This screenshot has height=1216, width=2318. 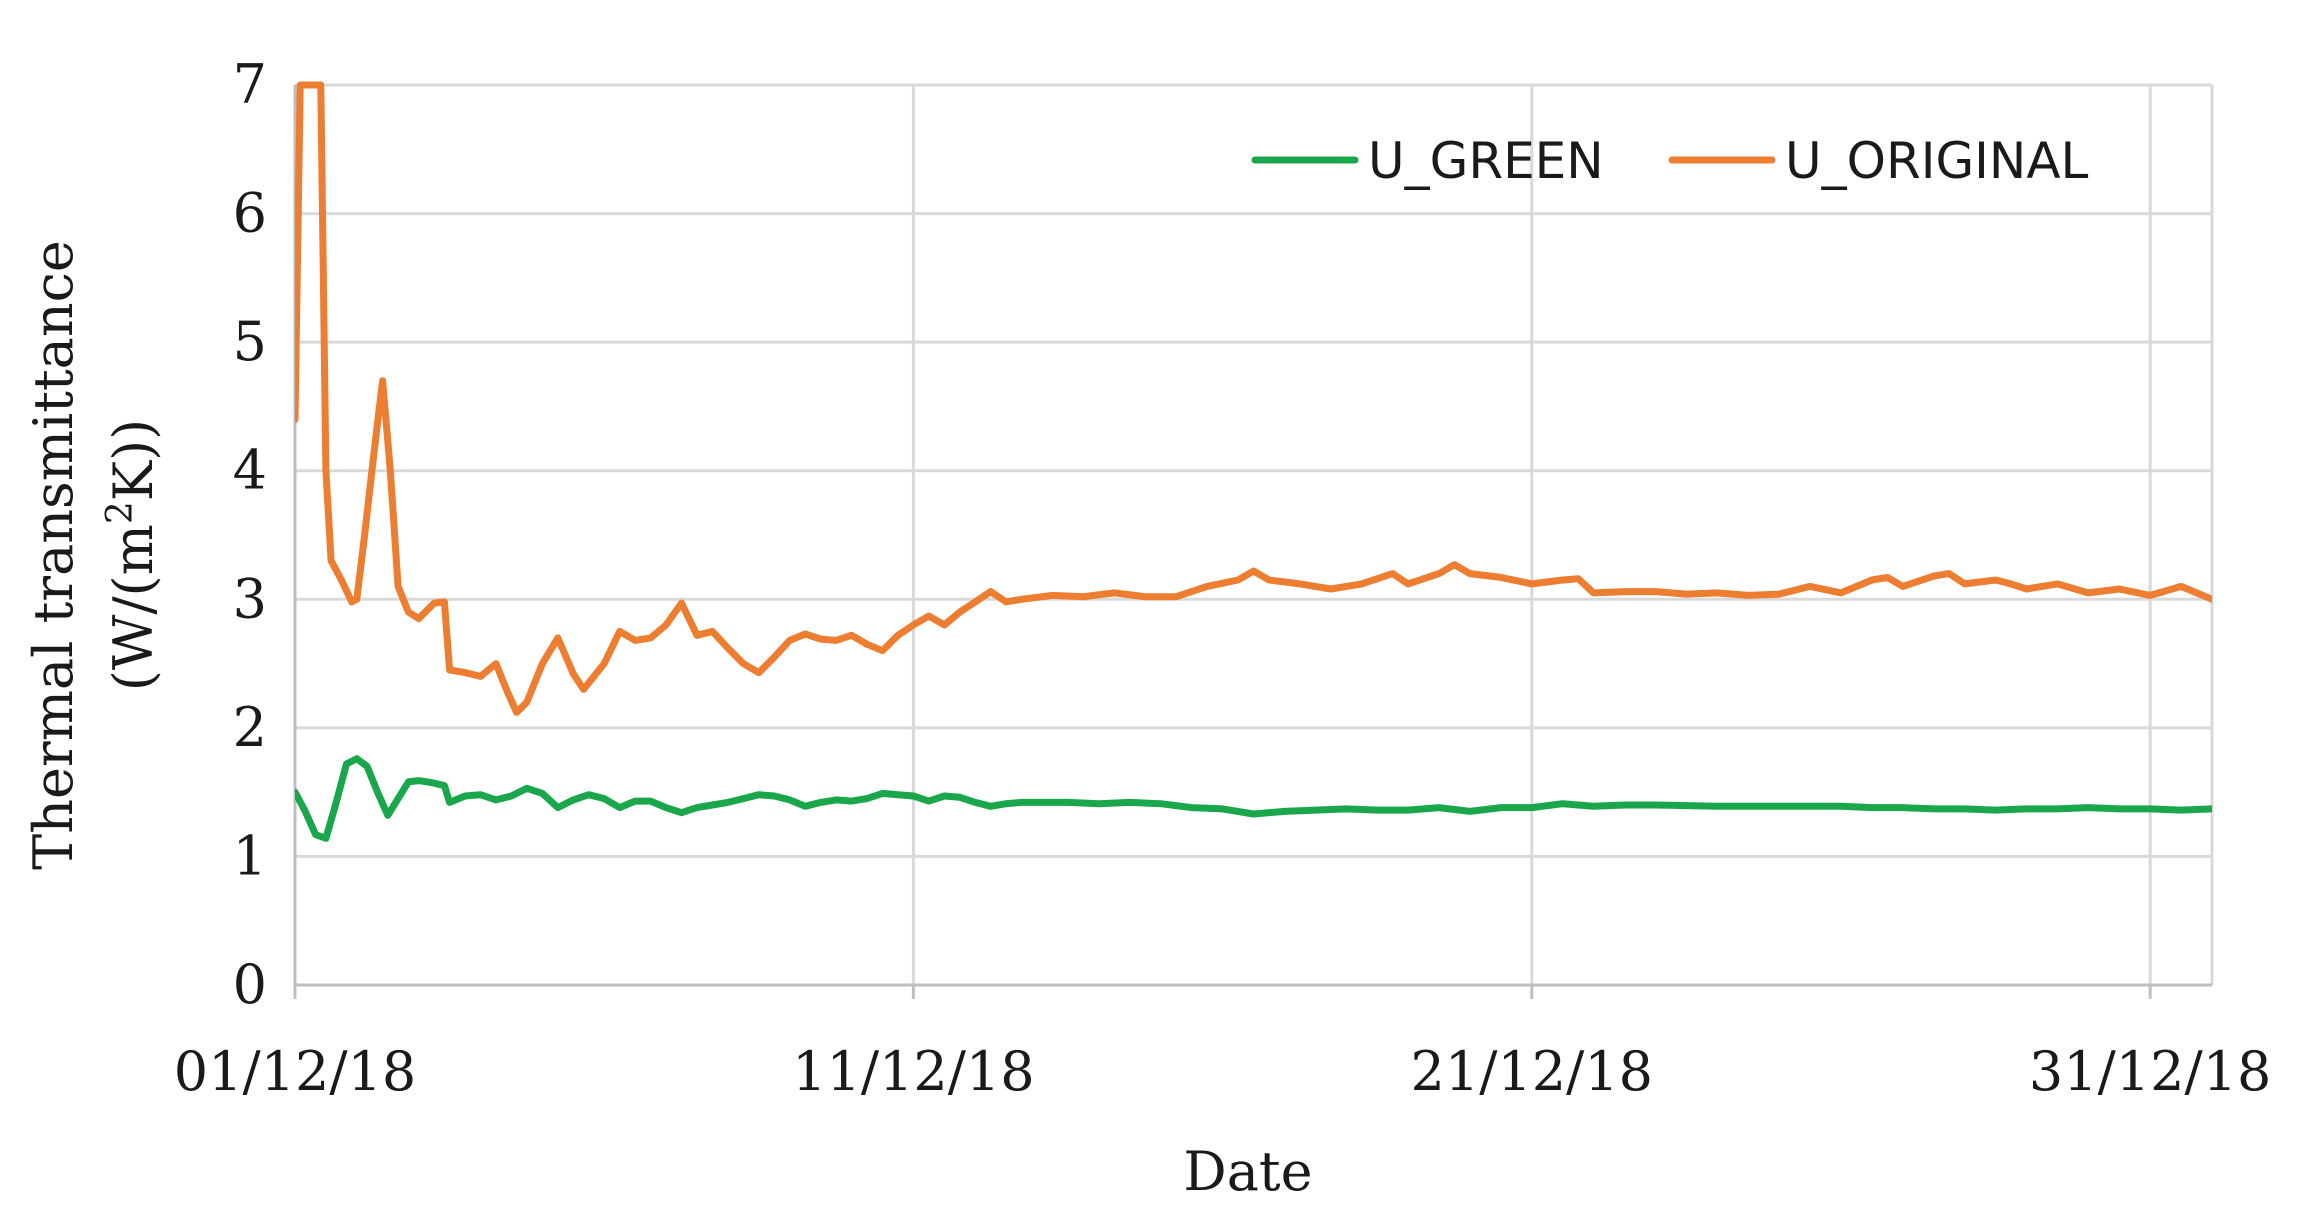 I want to click on y-tick-label: 0, so click(x=250, y=984).